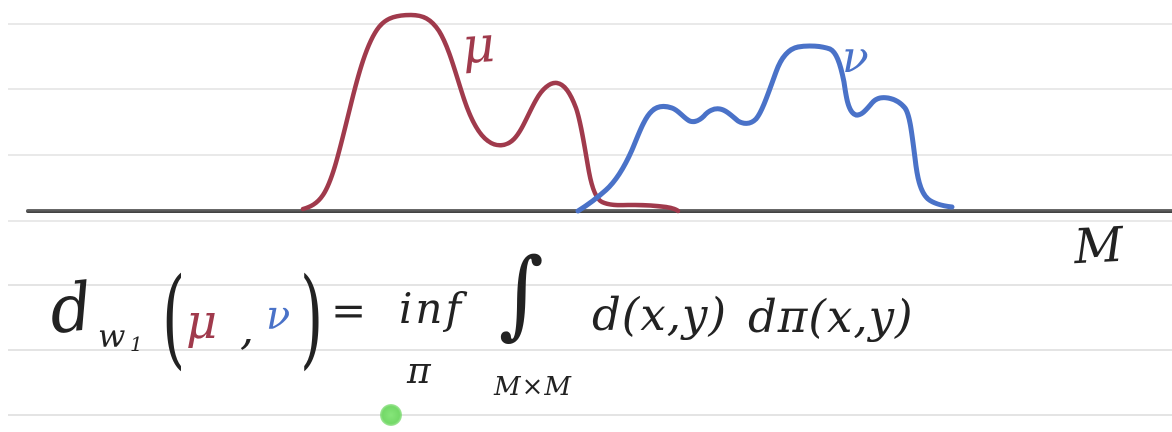 The image size is (1172, 432). What do you see at coordinates (599, 211) in the screenshot?
I see `baseline-axis` at bounding box center [599, 211].